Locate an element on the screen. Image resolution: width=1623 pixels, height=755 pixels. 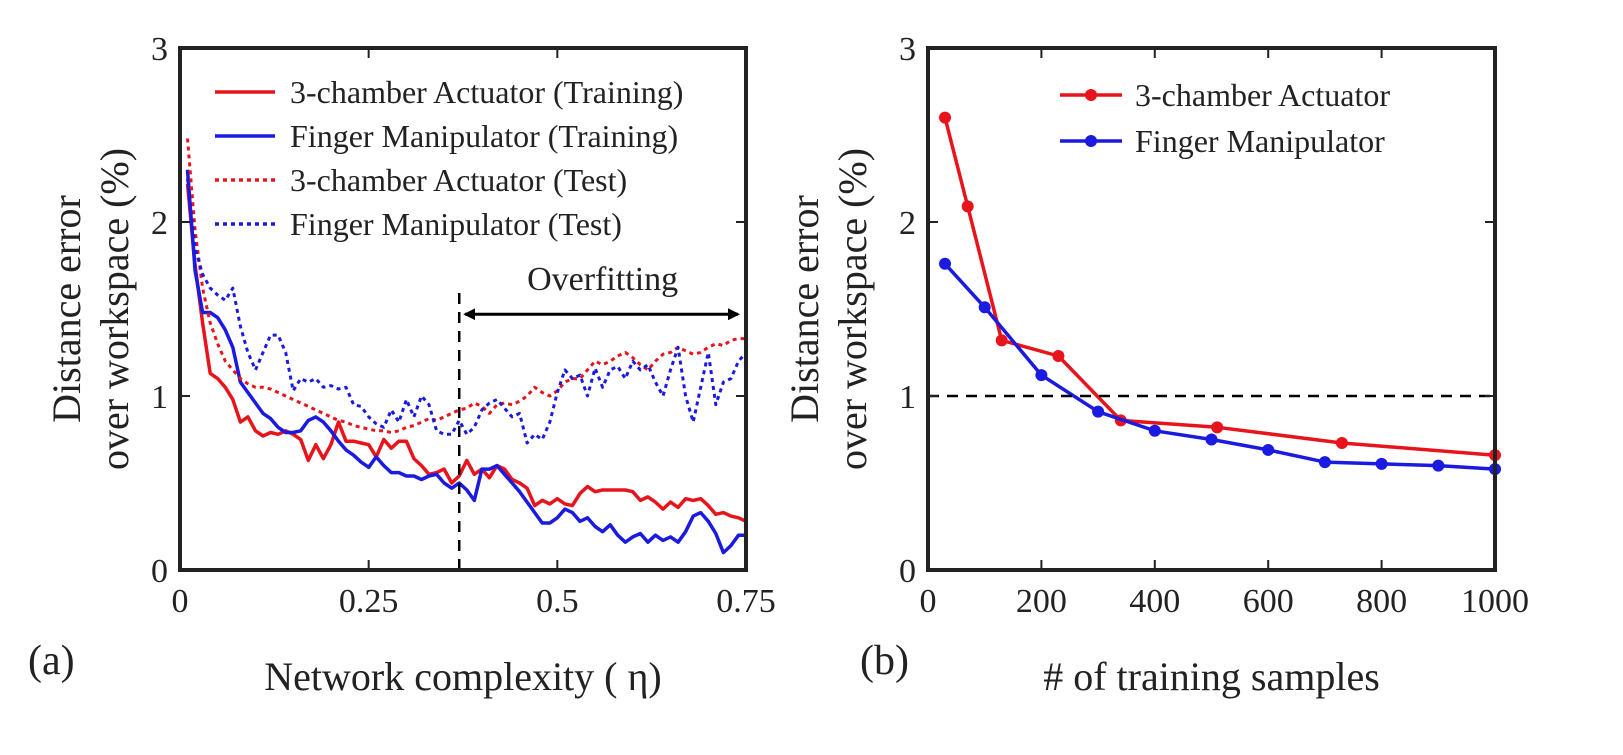
legend-label: Finger Manipulator (Test) is located at coordinates (456, 224).